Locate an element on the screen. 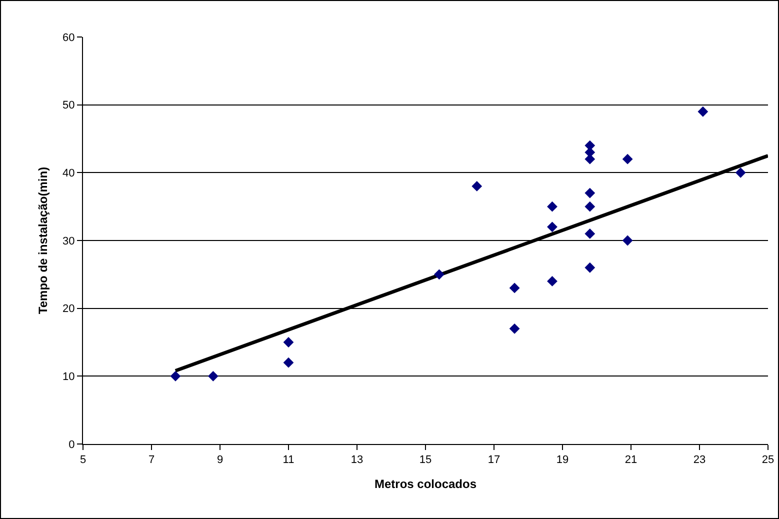  x-tick-label: 17 is located at coordinates (494, 460).